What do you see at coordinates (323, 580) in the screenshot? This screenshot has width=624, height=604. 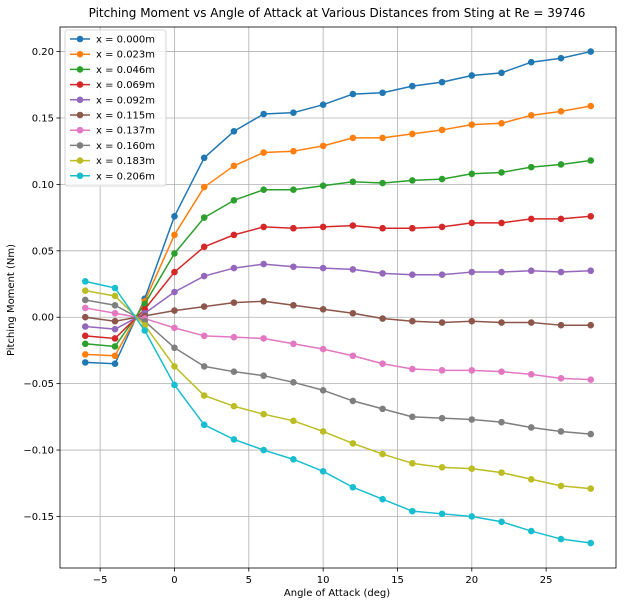 I see `x-tick-label: 10` at bounding box center [323, 580].